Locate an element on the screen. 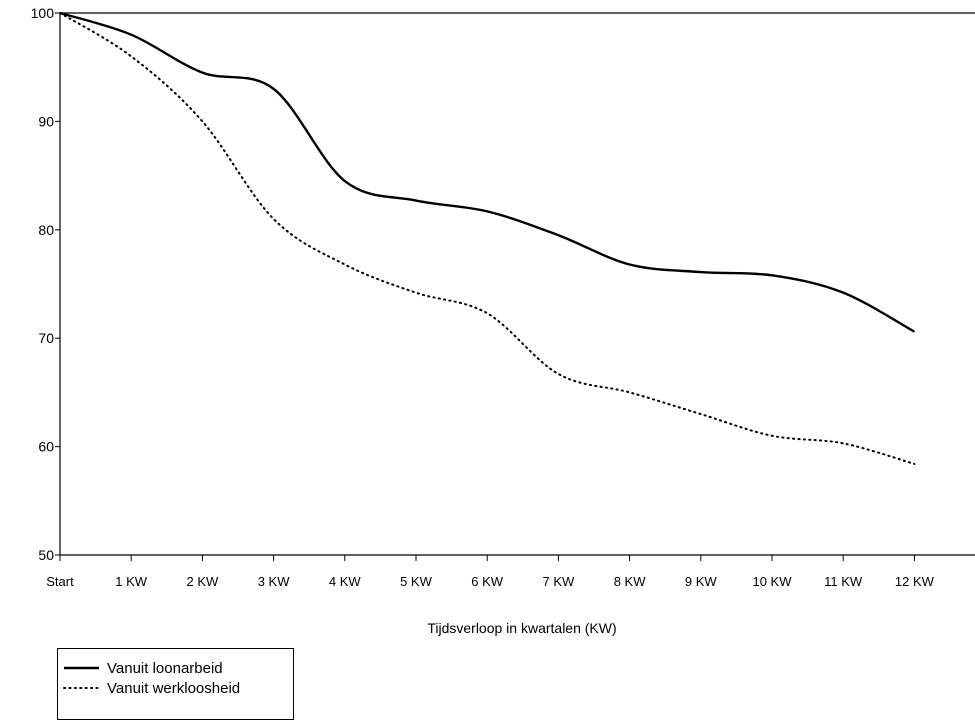 This screenshot has width=975, height=723. legend-item-werkloosheid: Vanuit werkloosheid is located at coordinates (149, 688).